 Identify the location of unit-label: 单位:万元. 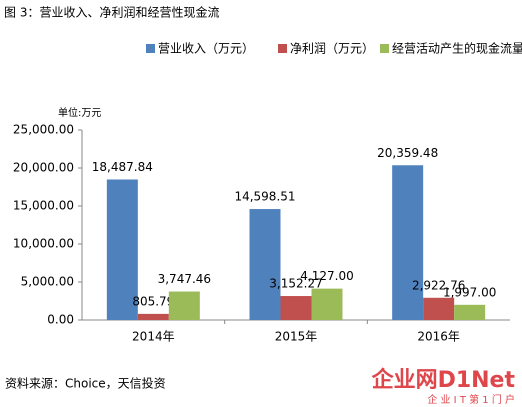
(79, 112).